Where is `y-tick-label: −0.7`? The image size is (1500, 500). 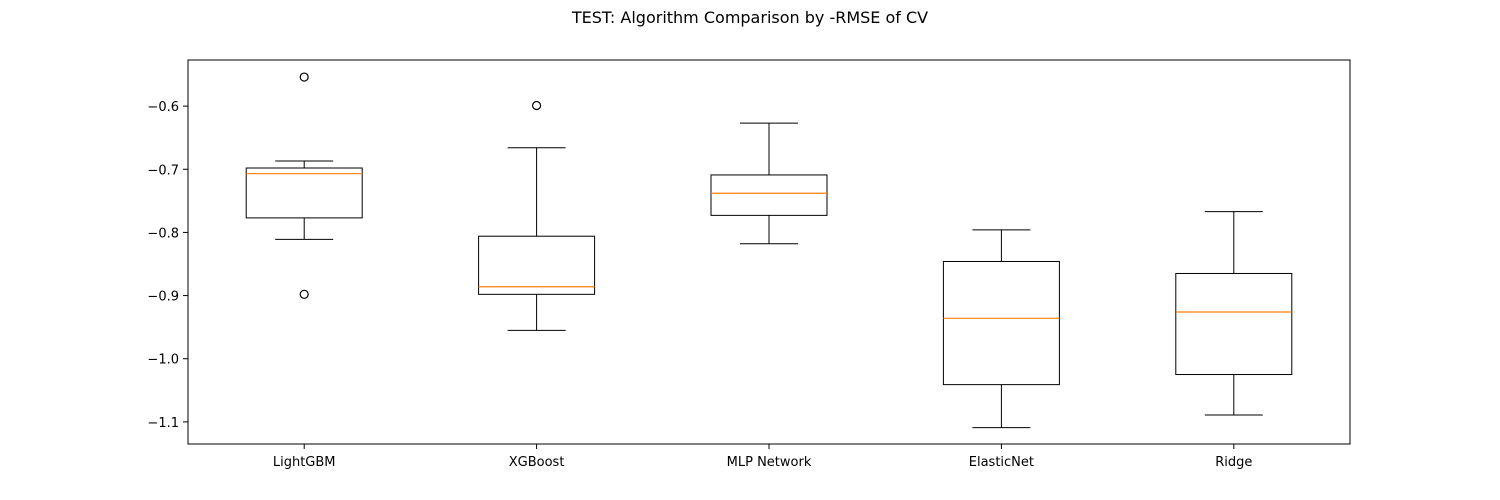
y-tick-label: −0.7 is located at coordinates (163, 170).